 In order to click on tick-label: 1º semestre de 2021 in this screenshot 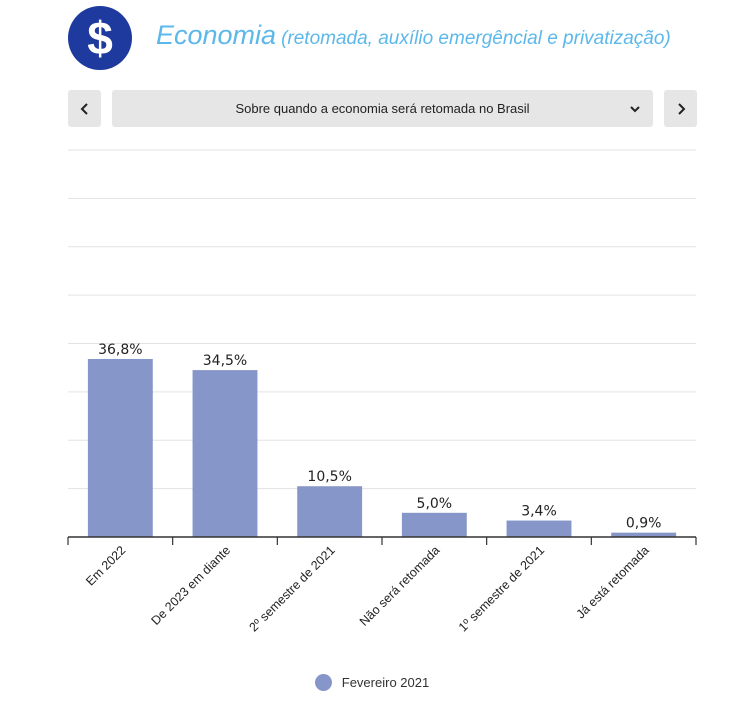, I will do `click(501, 588)`.